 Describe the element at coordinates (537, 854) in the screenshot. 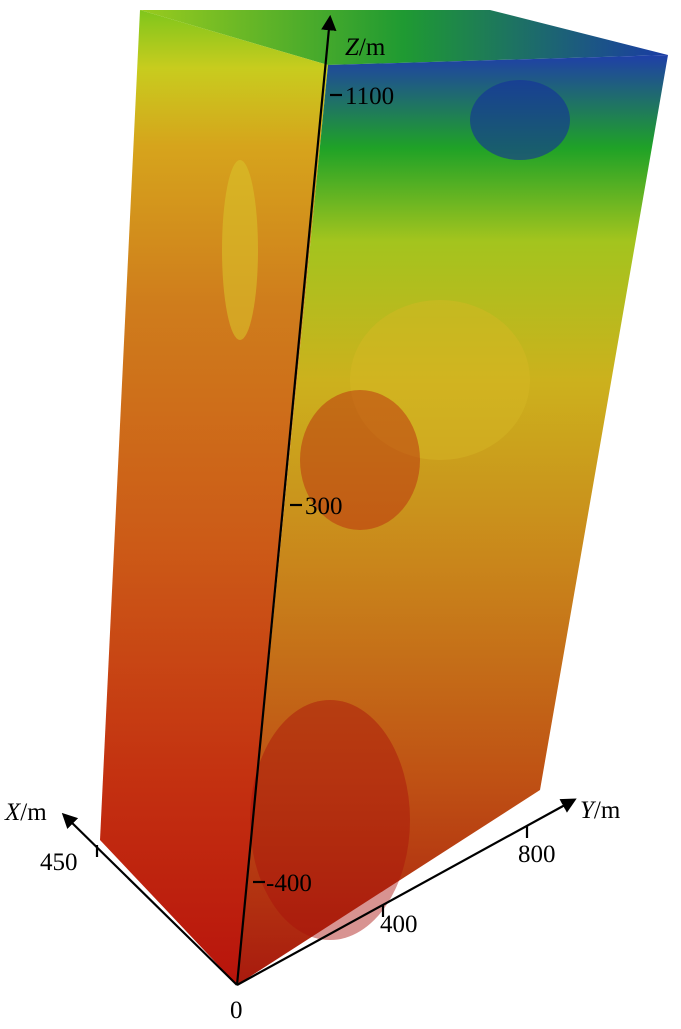

I see `y-tick-label: 800` at that location.